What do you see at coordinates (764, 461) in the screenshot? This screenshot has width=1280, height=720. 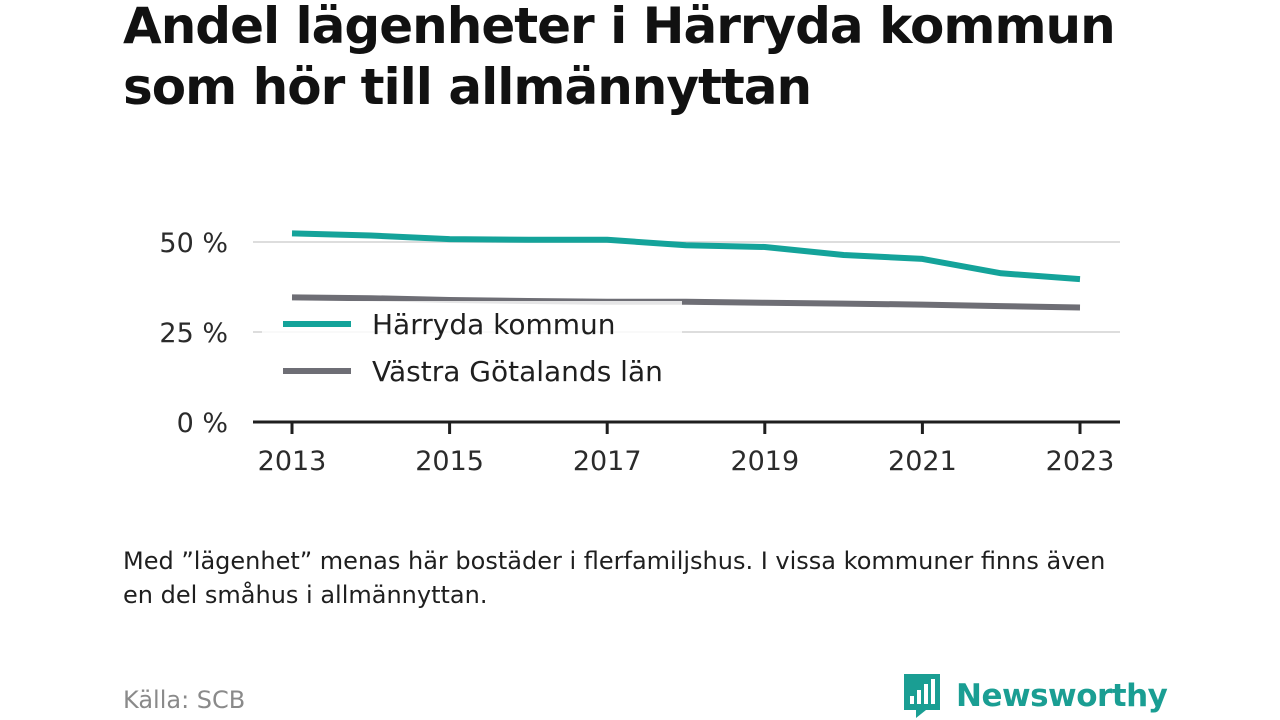 I see `x-tick-label: 2019` at bounding box center [764, 461].